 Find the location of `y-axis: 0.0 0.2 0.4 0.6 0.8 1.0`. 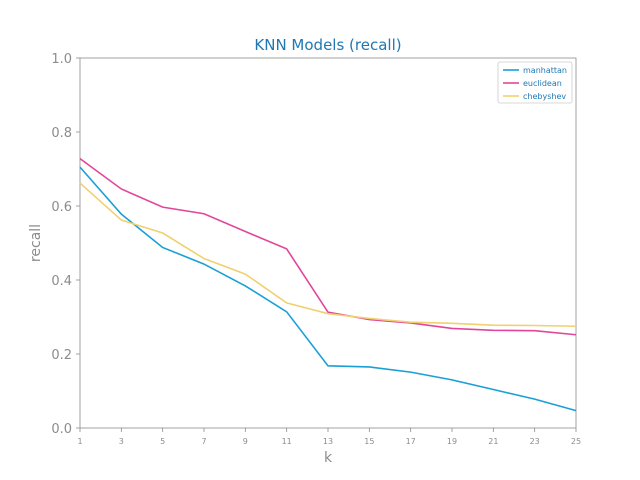

y-axis: 0.0 0.2 0.4 0.6 0.8 1.0 is located at coordinates (65, 244).